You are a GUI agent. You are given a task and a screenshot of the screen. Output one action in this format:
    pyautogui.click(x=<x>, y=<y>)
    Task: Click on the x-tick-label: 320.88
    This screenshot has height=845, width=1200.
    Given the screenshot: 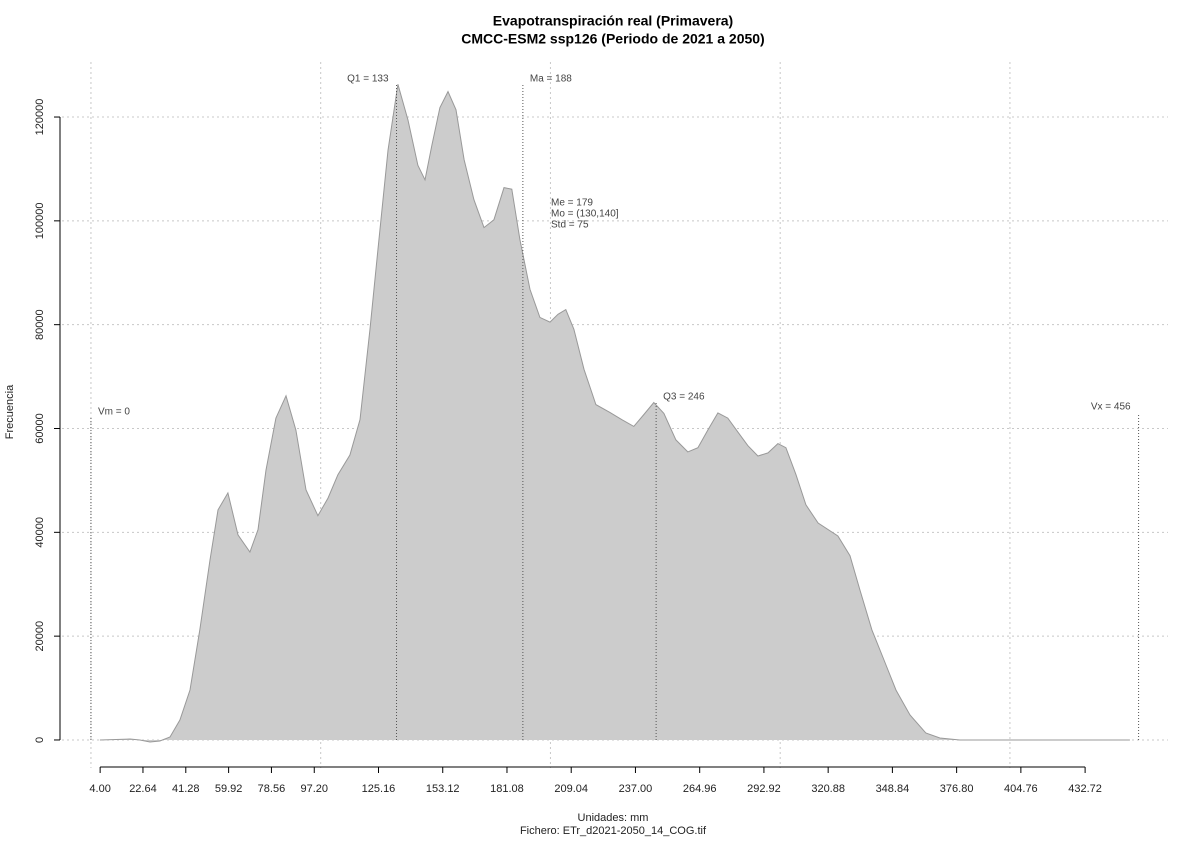 What is the action you would take?
    pyautogui.click(x=828, y=789)
    